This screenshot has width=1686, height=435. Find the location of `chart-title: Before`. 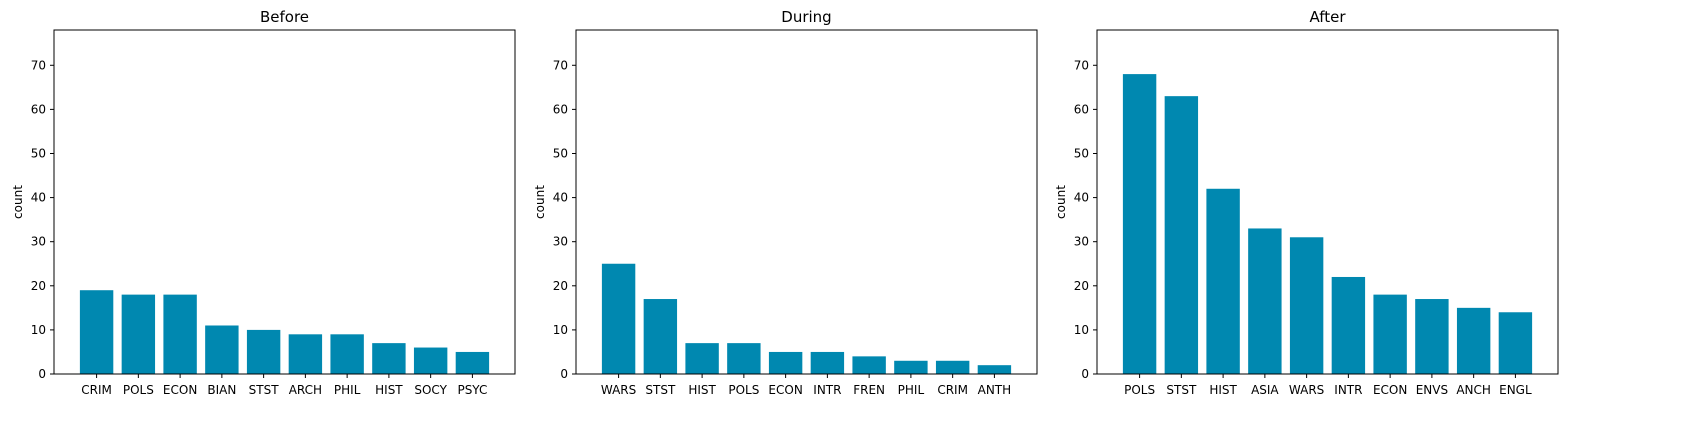

chart-title: Before is located at coordinates (284, 17).